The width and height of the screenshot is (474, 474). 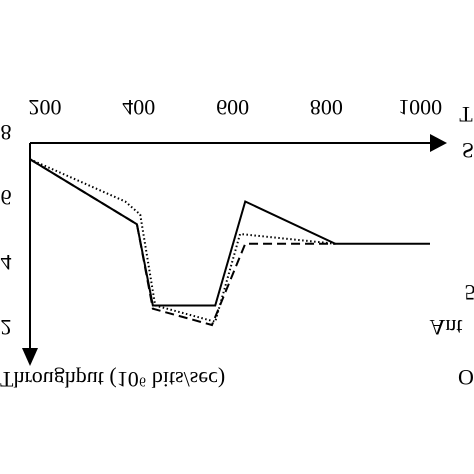 What do you see at coordinates (466, 377) in the screenshot?
I see `annotation: O` at bounding box center [466, 377].